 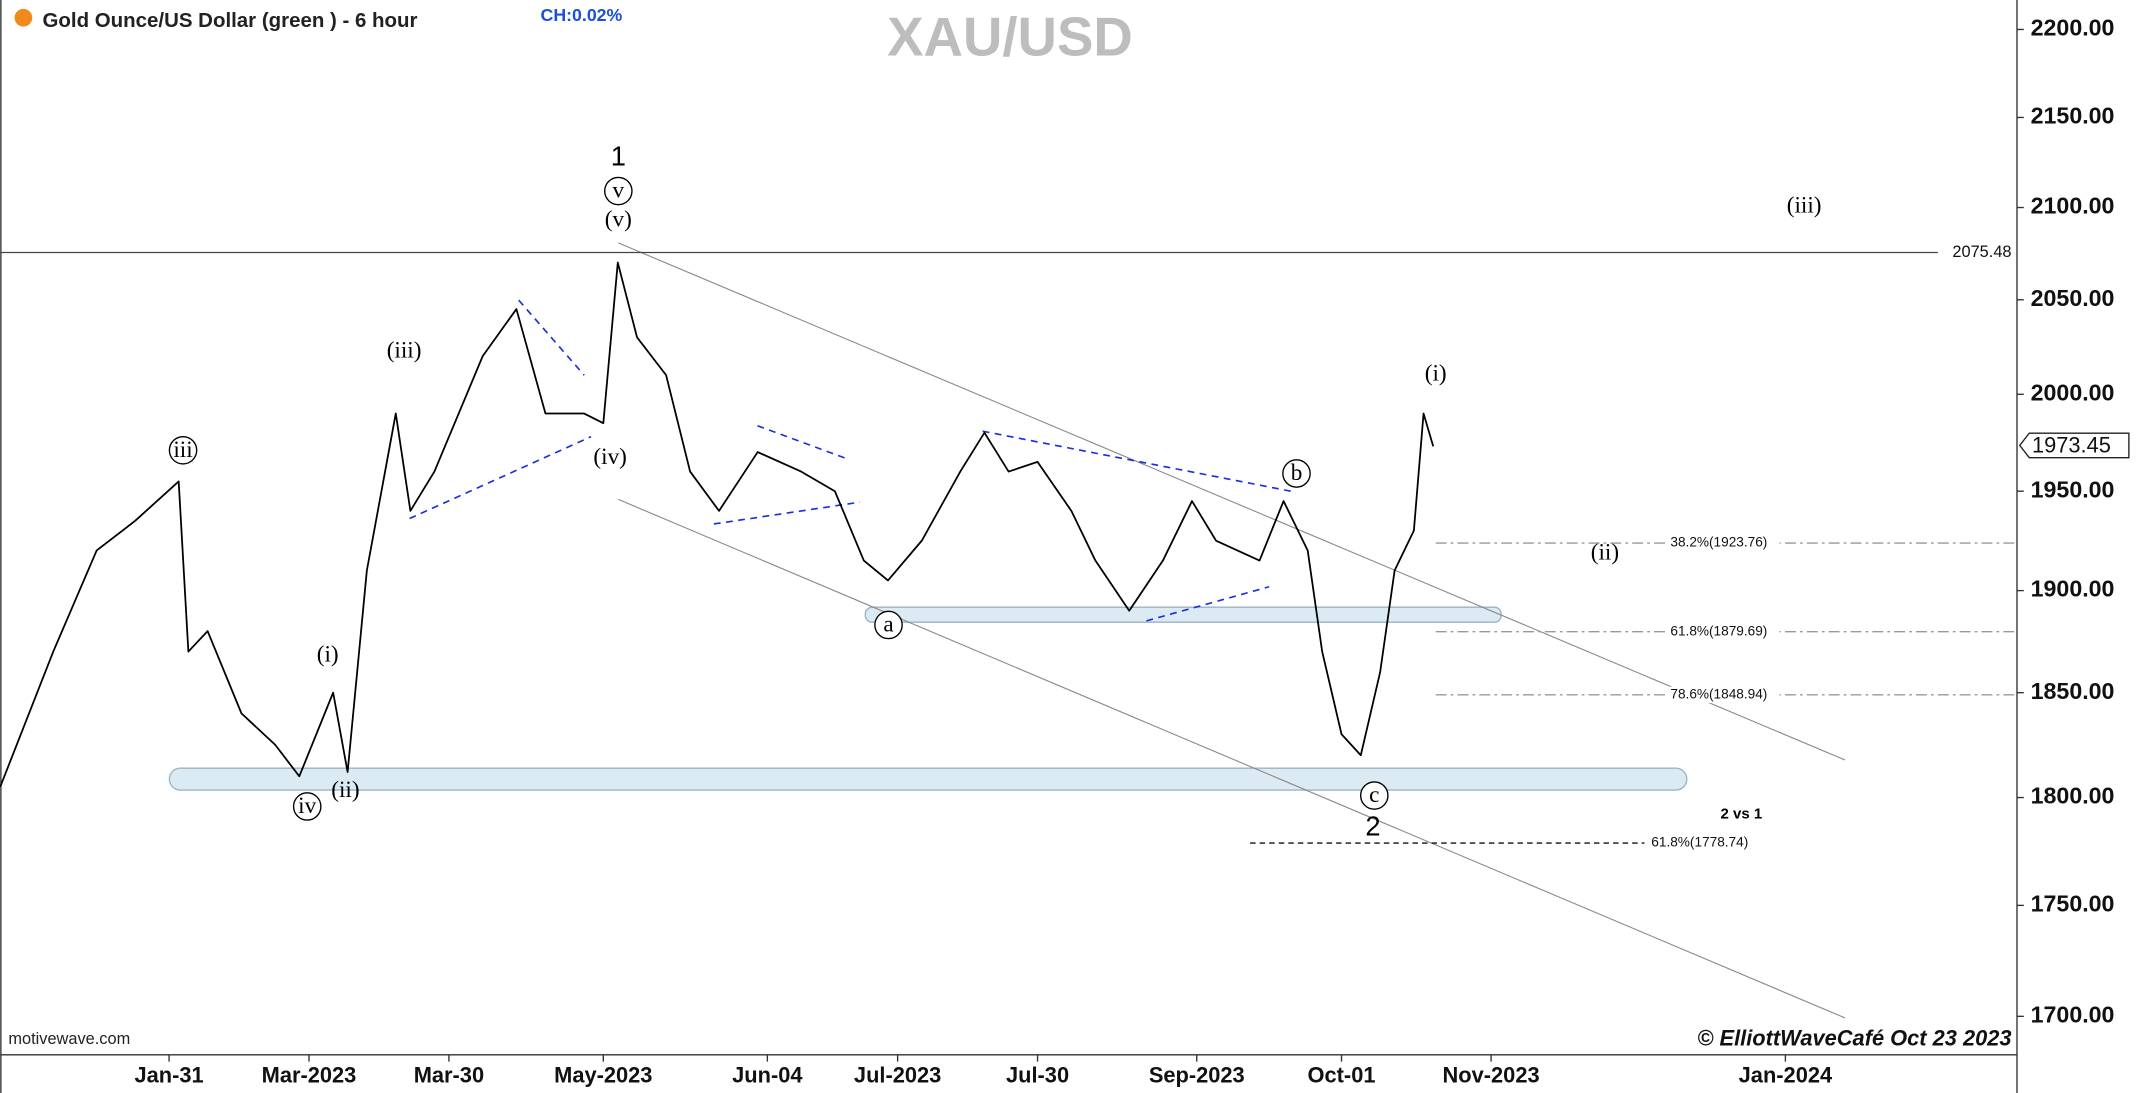 I want to click on y-tick-label: 2100.00, so click(x=2073, y=206).